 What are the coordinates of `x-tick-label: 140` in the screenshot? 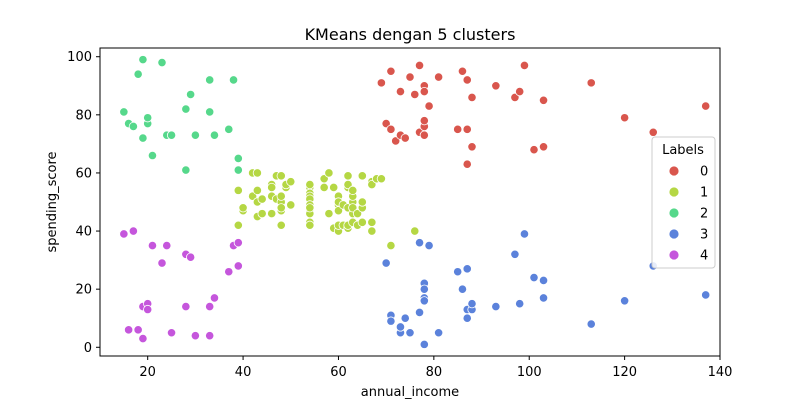 It's located at (720, 372).